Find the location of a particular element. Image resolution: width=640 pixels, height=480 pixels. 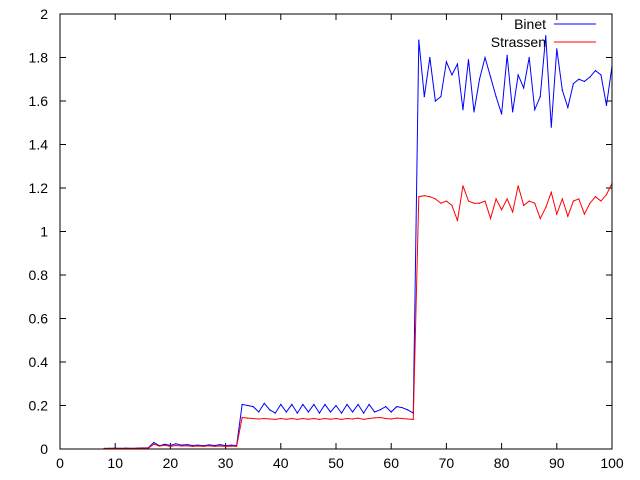

y-tick-label: 0.6 is located at coordinates (39, 319).